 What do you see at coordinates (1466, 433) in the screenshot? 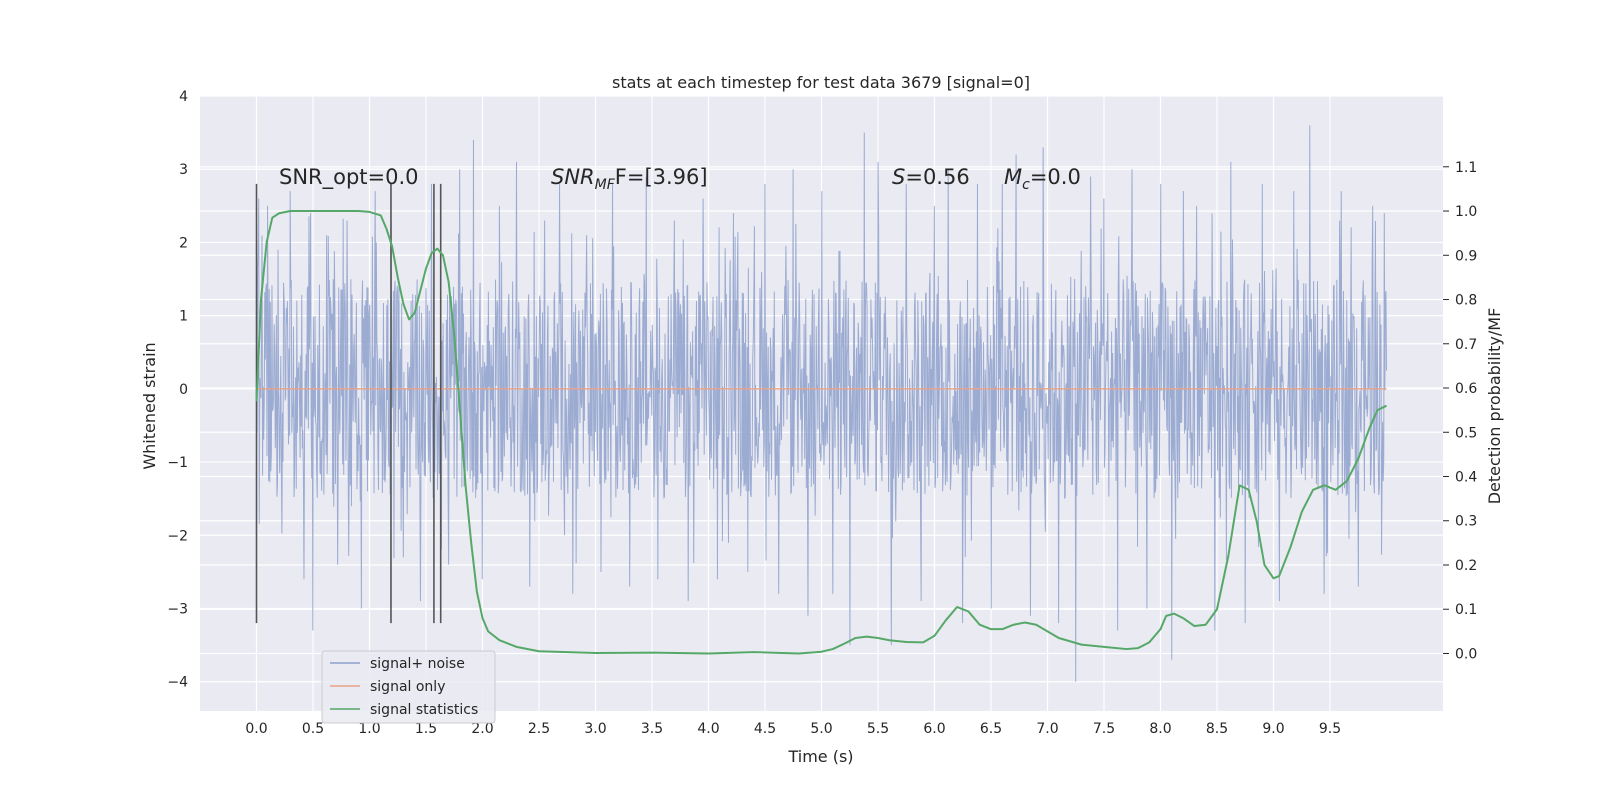
I see `y2-tick-label: 0.5` at bounding box center [1466, 433].